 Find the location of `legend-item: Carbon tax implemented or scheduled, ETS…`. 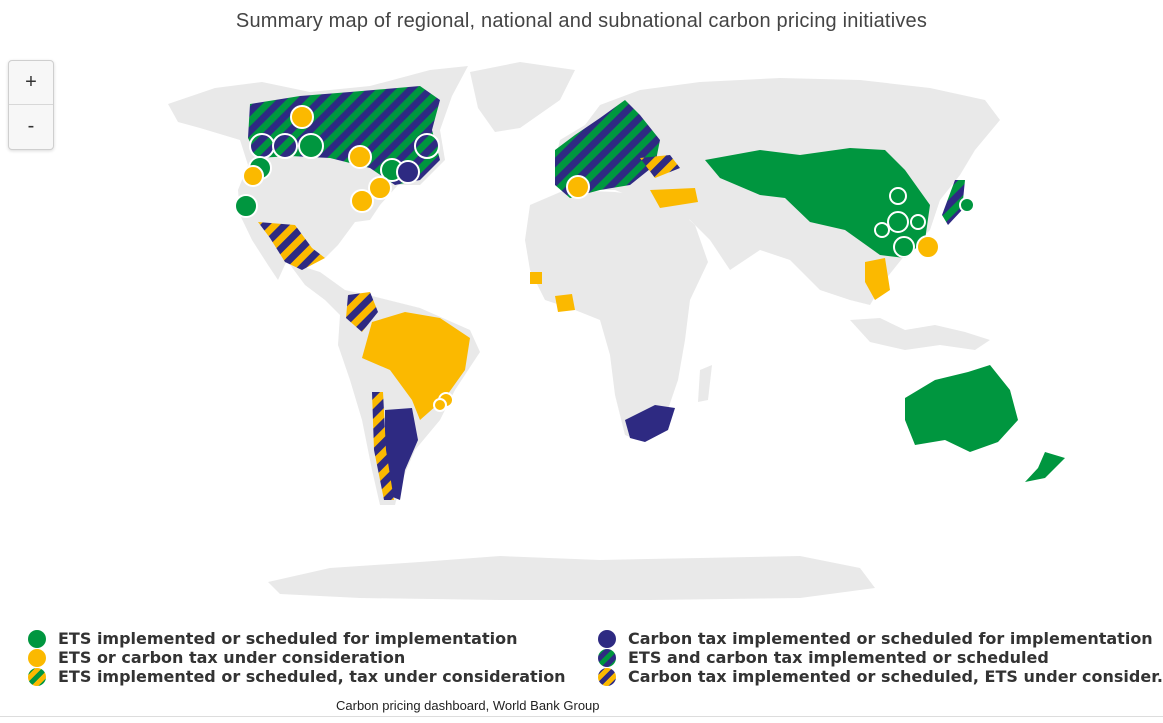

legend-item: Carbon tax implemented or scheduled, ETS… is located at coordinates (880, 676).